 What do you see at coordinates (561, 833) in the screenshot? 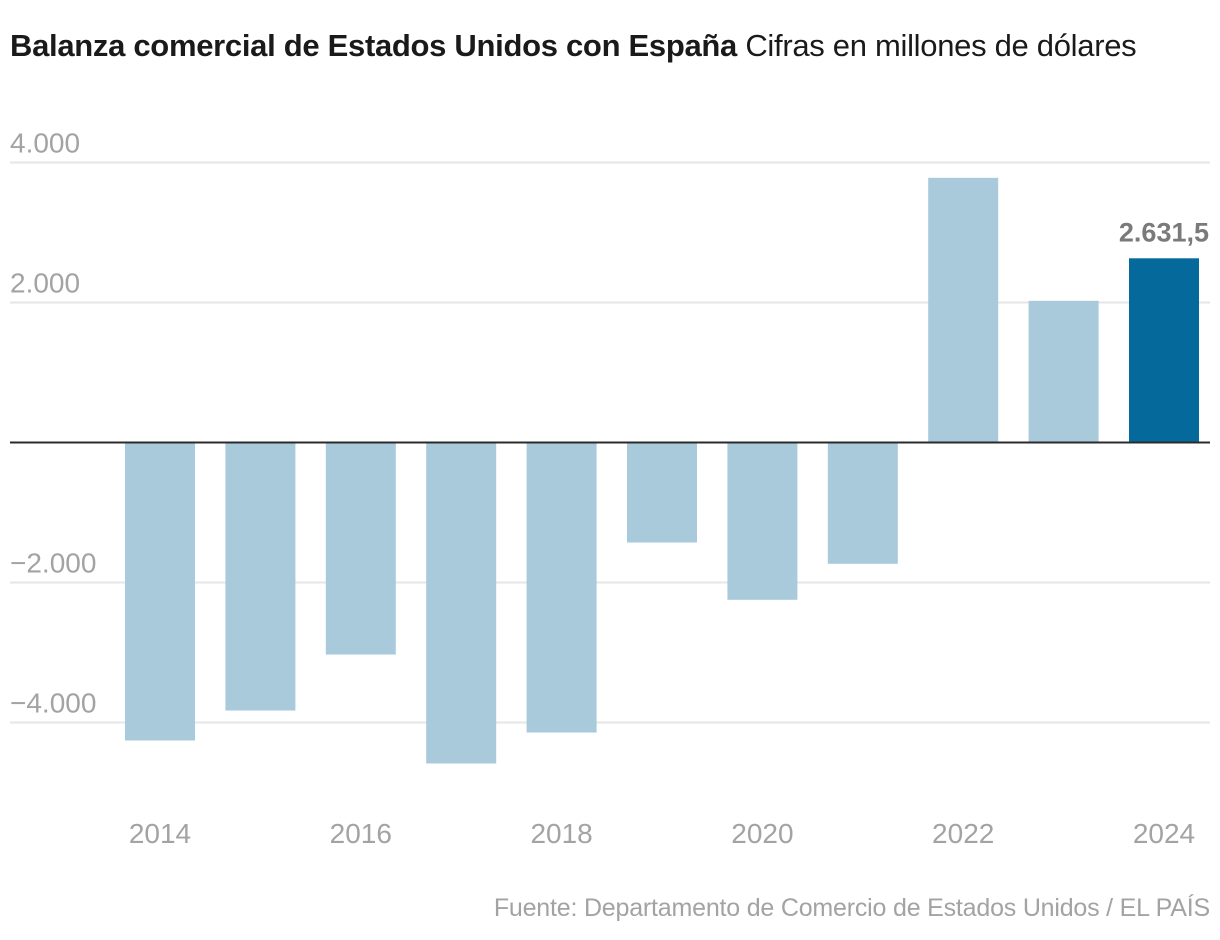
I see `x-tick-label: 2018` at bounding box center [561, 833].